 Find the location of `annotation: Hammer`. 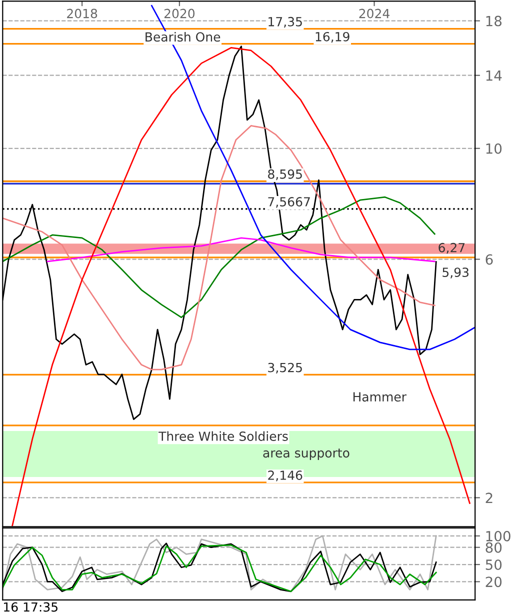

annotation: Hammer is located at coordinates (379, 397).